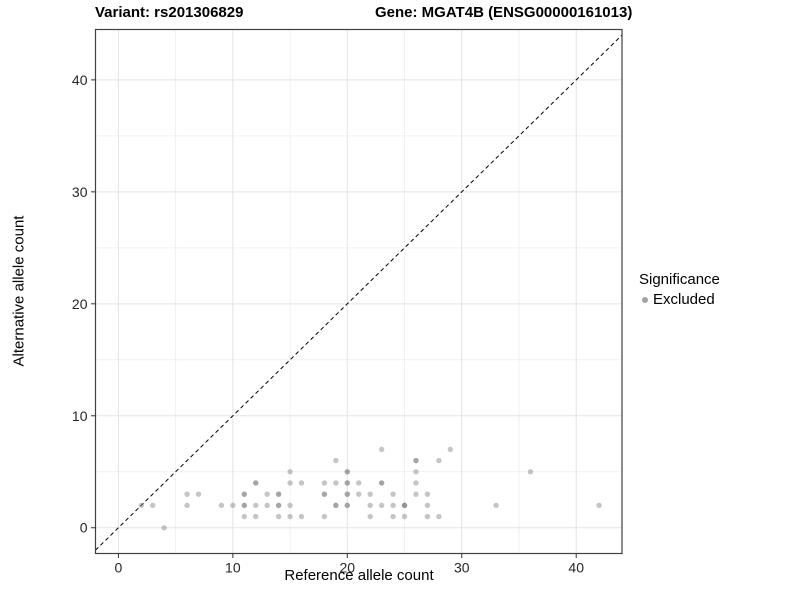  What do you see at coordinates (348, 568) in the screenshot?
I see `x-tick-label: 20` at bounding box center [348, 568].